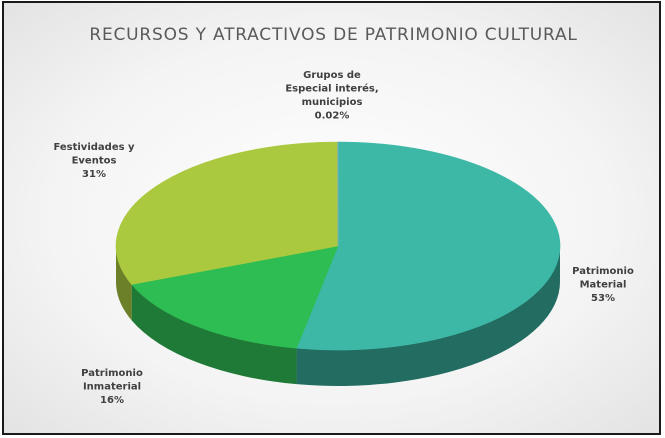 This screenshot has height=438, width=665. What do you see at coordinates (331, 89) in the screenshot?
I see `data-label-line: Especial interés,` at bounding box center [331, 89].